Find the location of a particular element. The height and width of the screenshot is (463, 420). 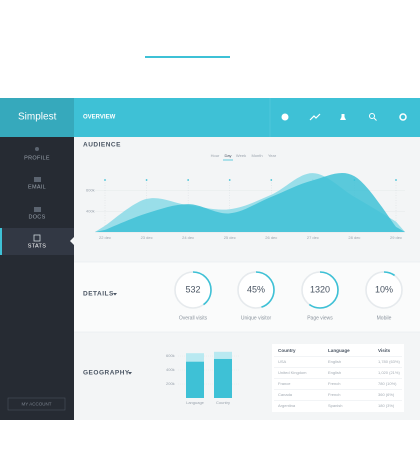

table-cell: Argentina is located at coordinates (287, 405).